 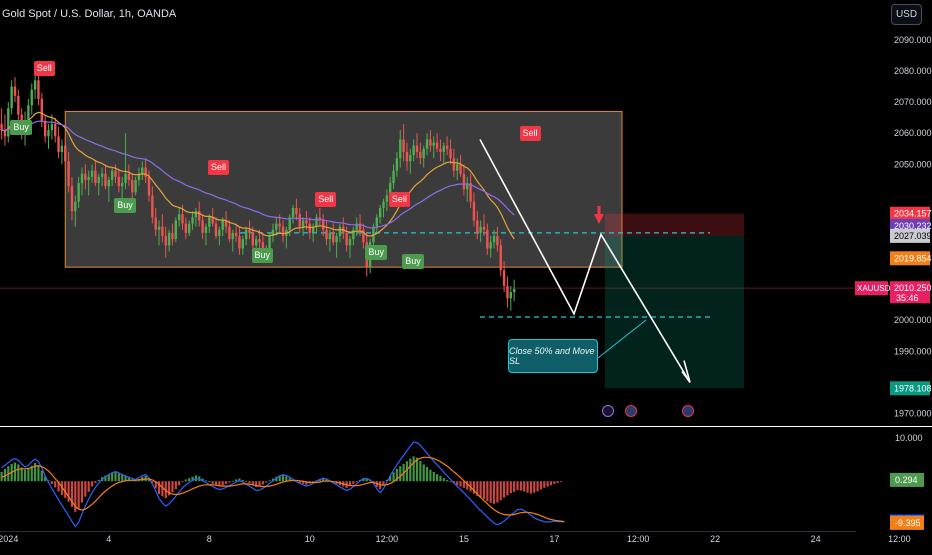 I want to click on currency-button: USD, so click(x=906, y=14).